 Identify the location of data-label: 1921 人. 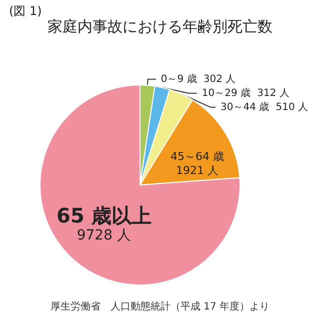
(197, 171).